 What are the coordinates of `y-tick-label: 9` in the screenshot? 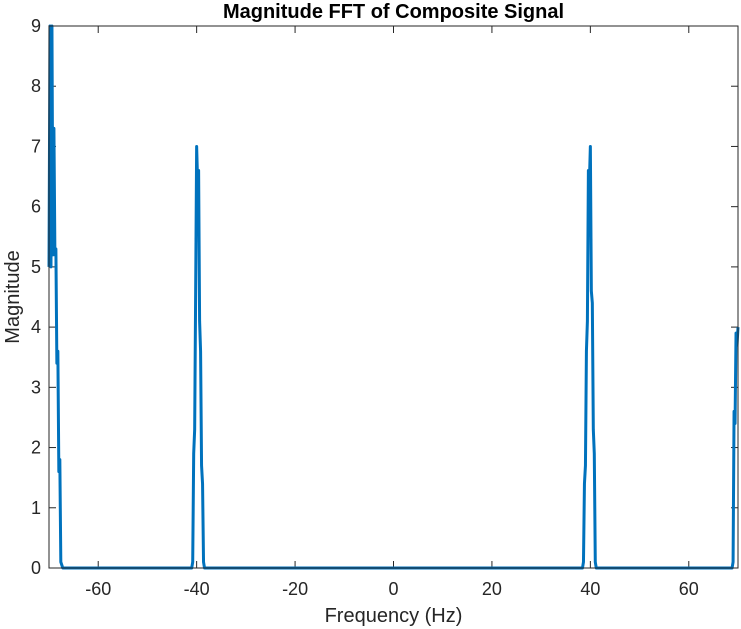 It's located at (36, 26).